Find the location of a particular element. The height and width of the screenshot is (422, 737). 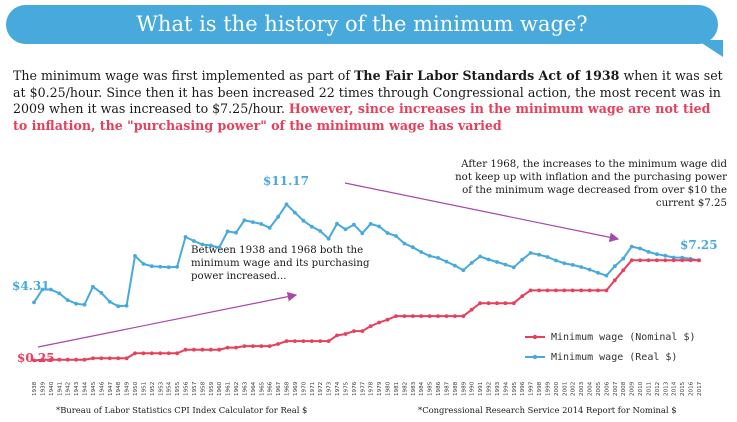

legend-marker-nominal is located at coordinates (535, 337).